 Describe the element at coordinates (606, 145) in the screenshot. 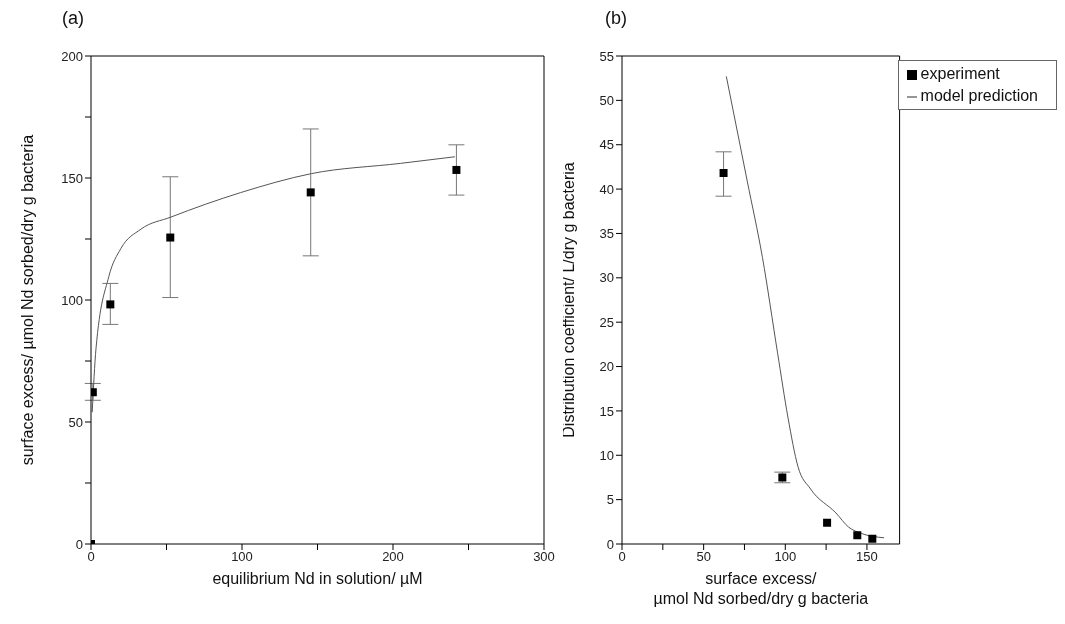

I see `y-tick-label: 45` at that location.